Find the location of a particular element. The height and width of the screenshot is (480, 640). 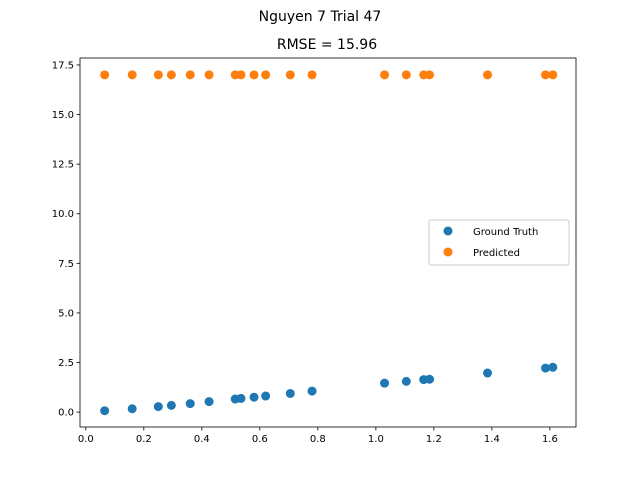

x-tick-label: 0.2 is located at coordinates (144, 439).